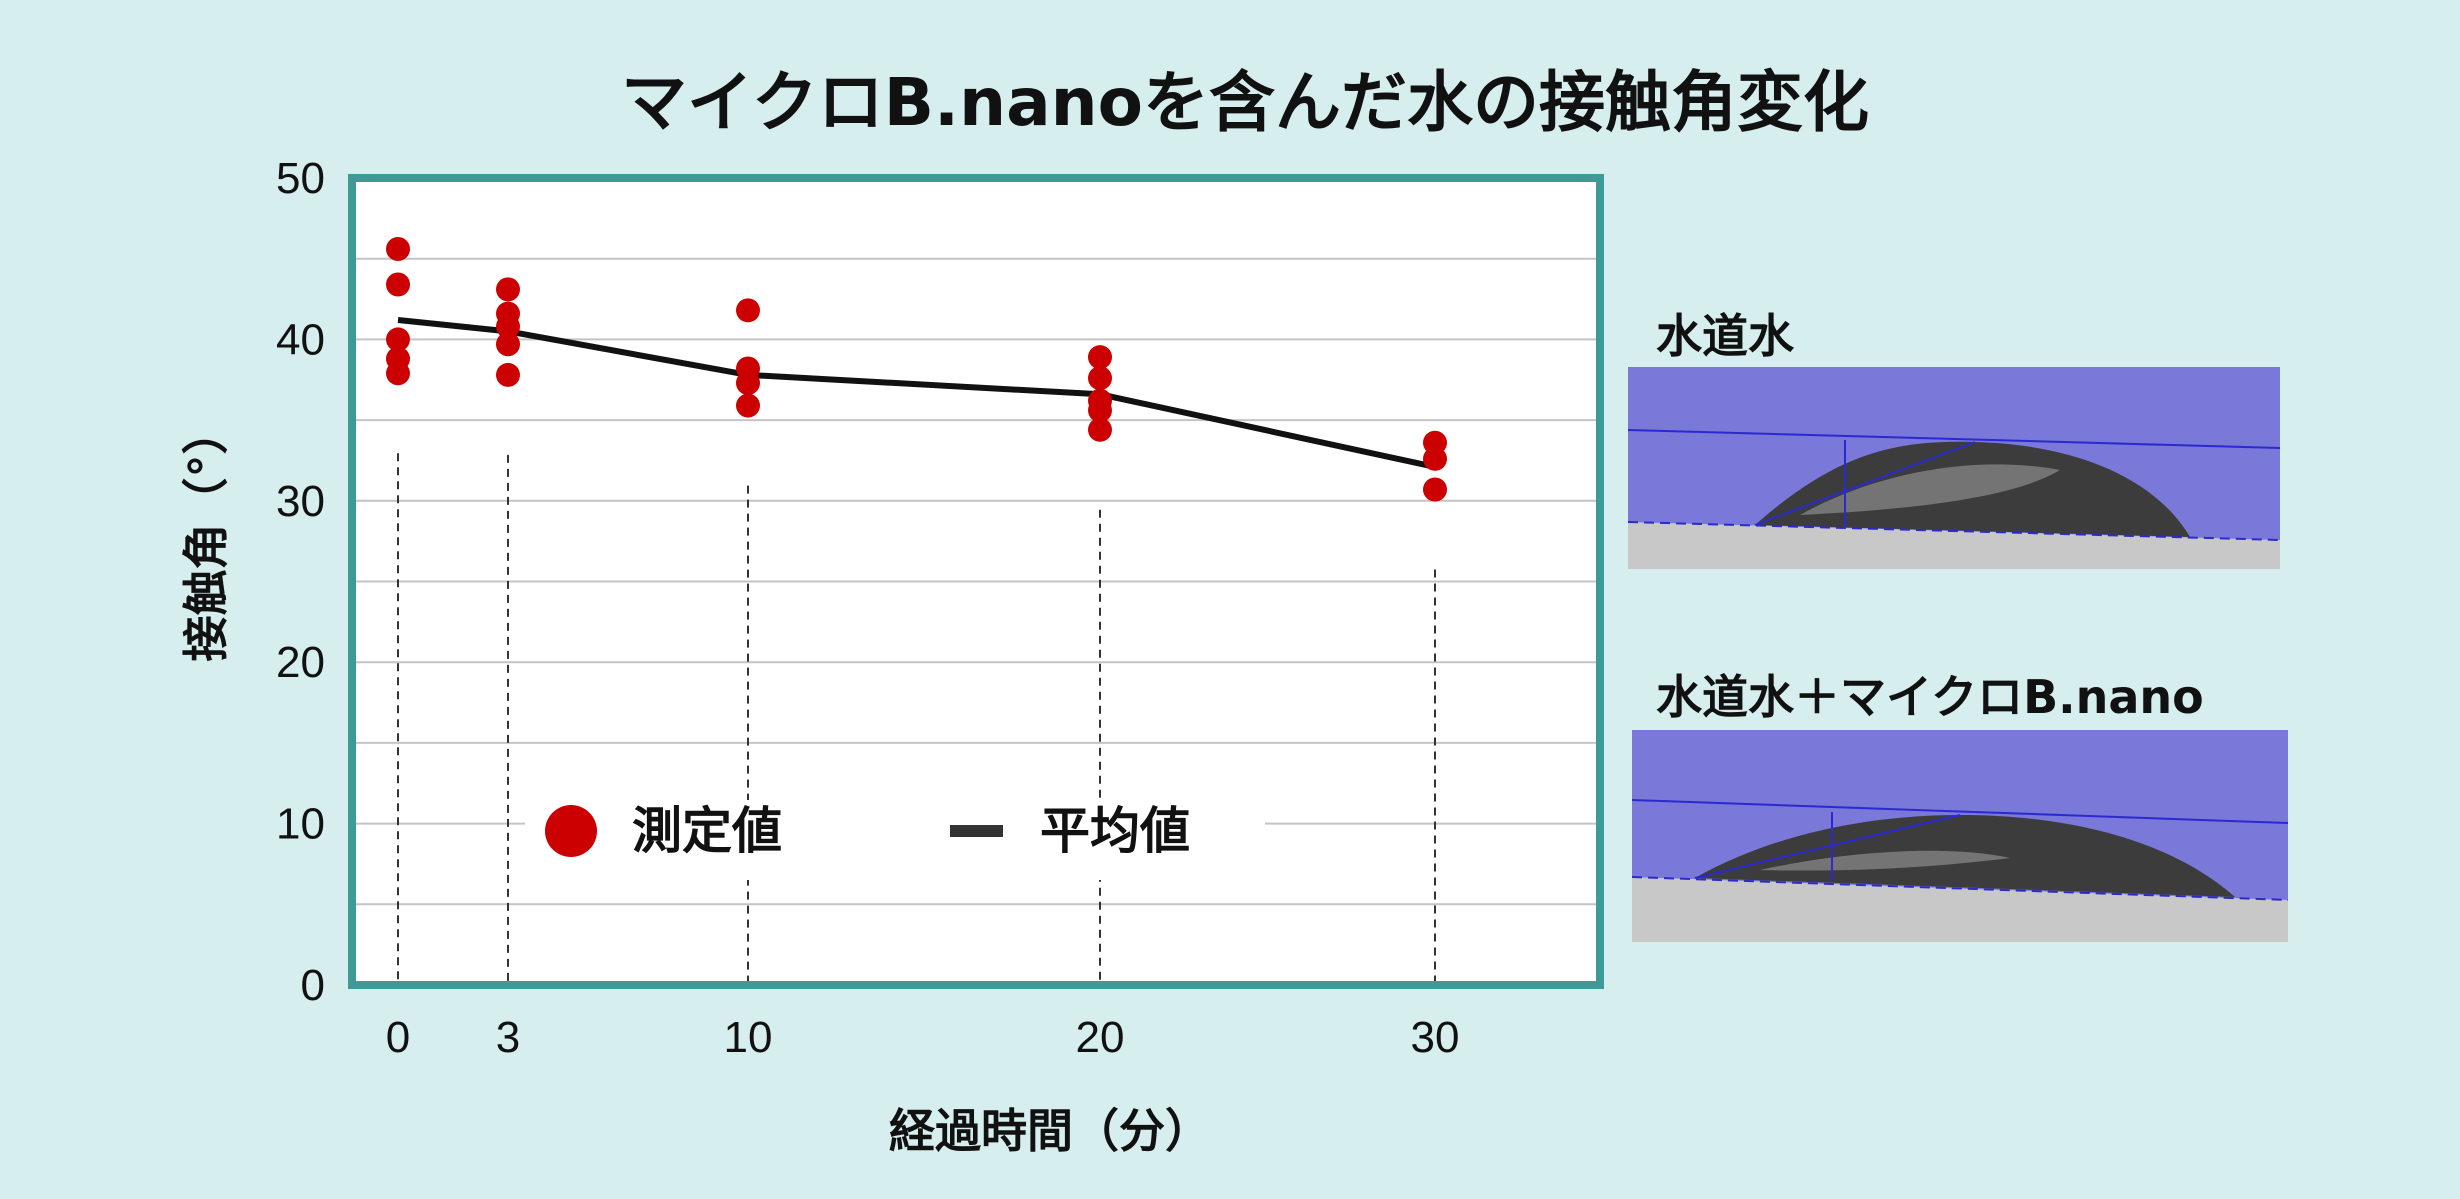  What do you see at coordinates (1725, 336) in the screenshot?
I see `photo-label-tap-water: 水道水` at bounding box center [1725, 336].